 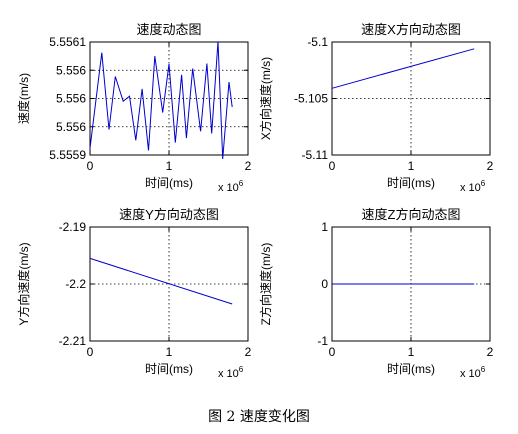 What do you see at coordinates (168, 29) in the screenshot?
I see `chart-title: 速度动态图` at bounding box center [168, 29].